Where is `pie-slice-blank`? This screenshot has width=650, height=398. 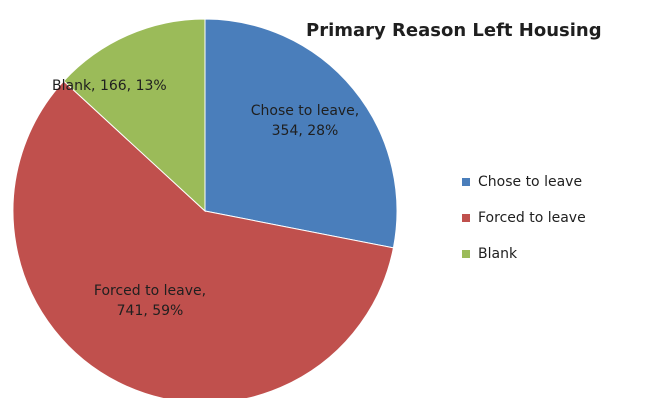
pie-slice-blank is located at coordinates (134, 115).